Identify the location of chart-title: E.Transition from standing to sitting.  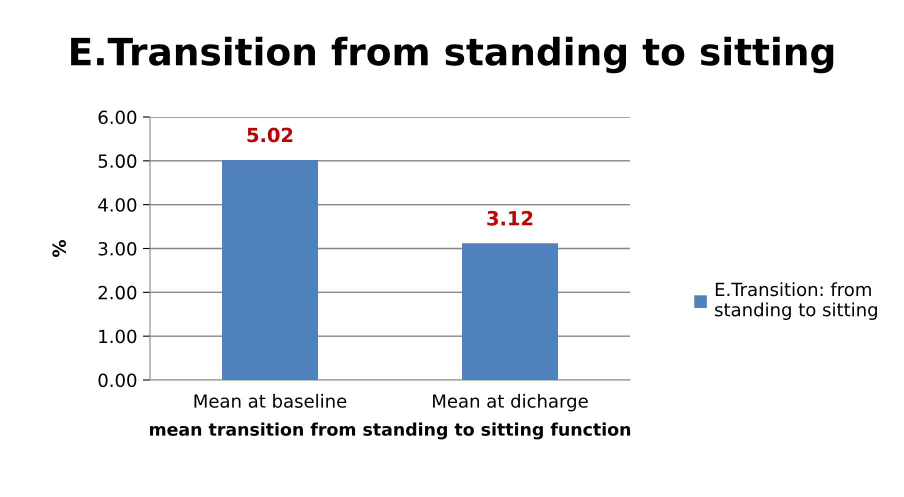
(452, 55).